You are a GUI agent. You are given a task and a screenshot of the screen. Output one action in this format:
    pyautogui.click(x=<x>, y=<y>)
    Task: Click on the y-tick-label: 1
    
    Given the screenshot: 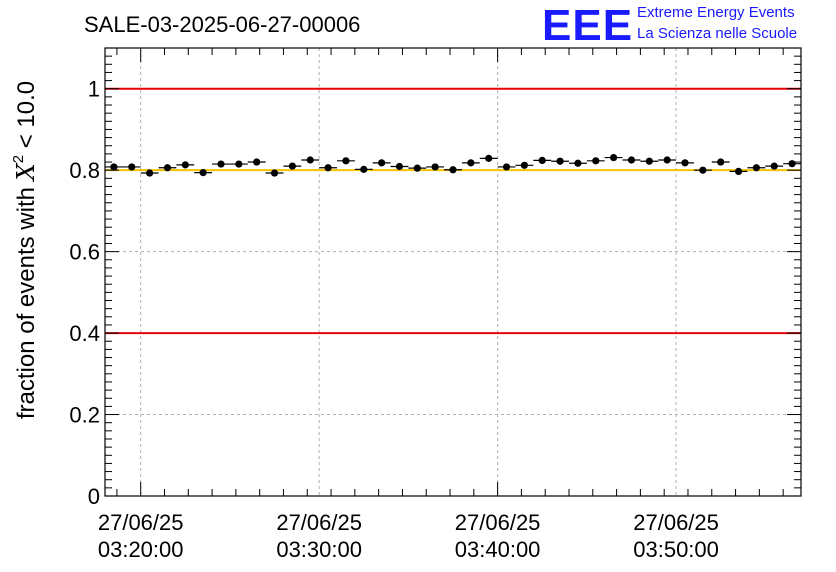 What is the action you would take?
    pyautogui.click(x=94, y=89)
    